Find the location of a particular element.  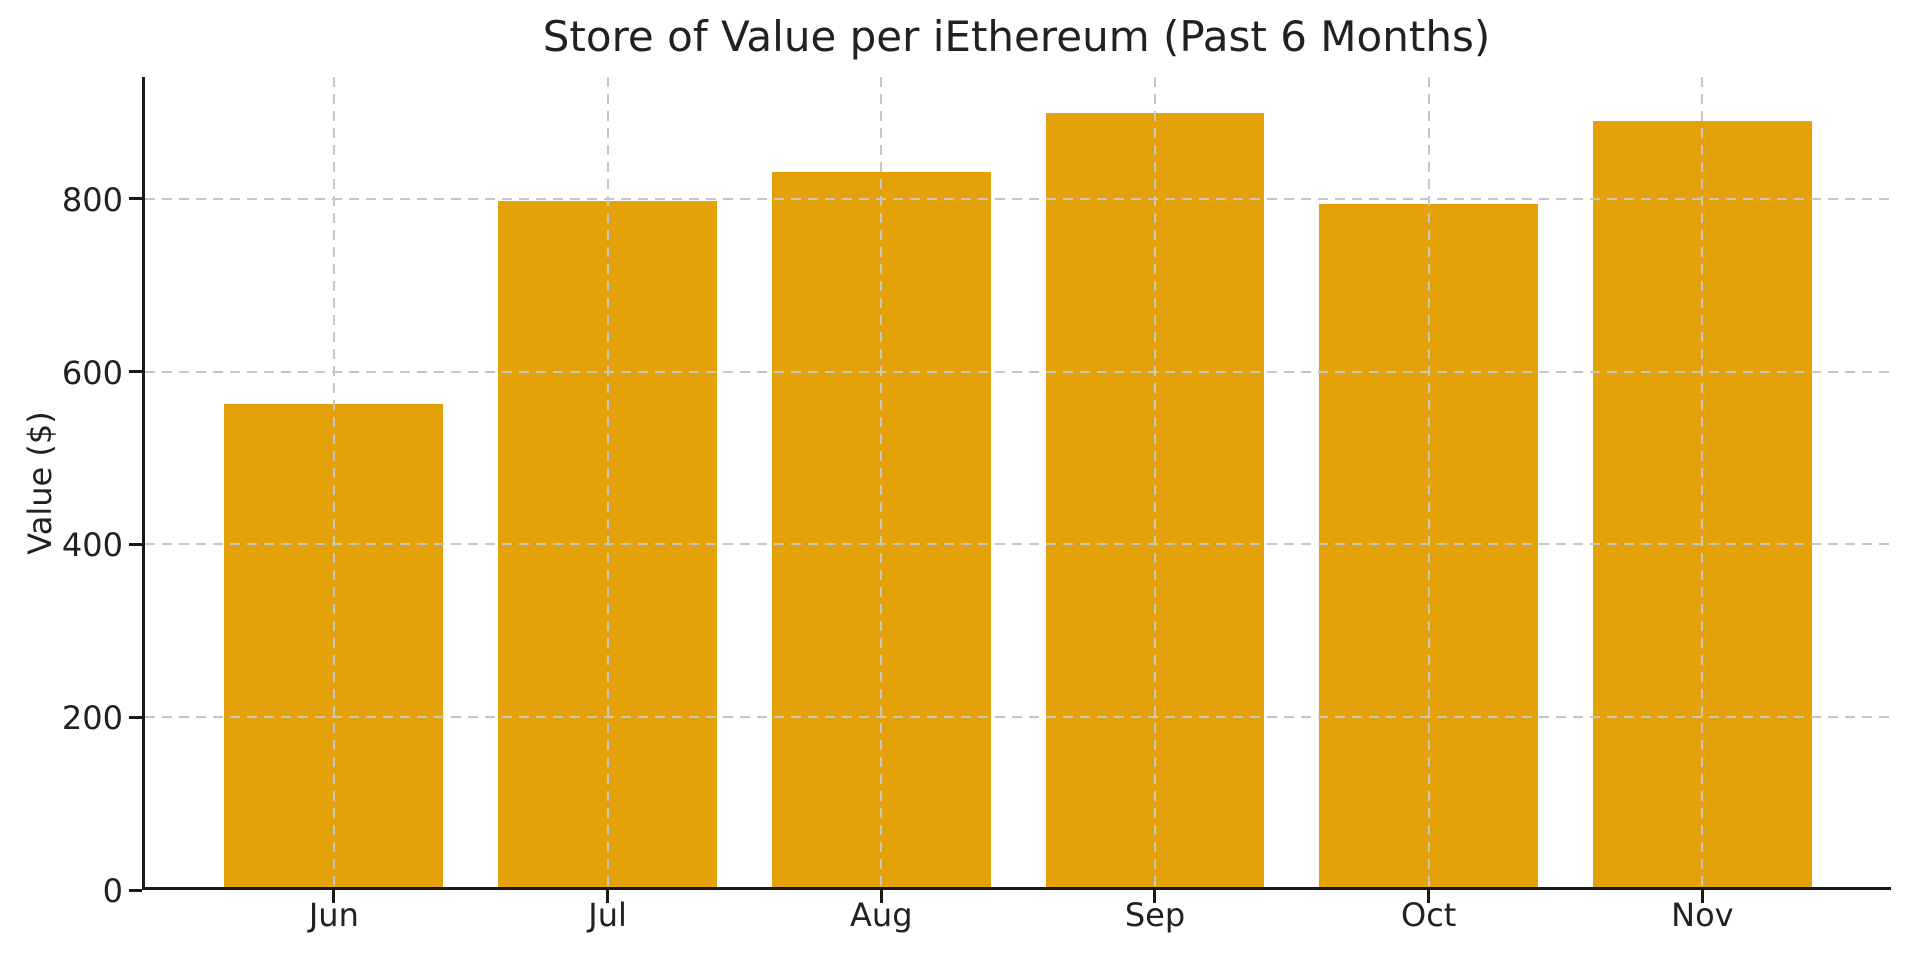

y-tick-label: 400 is located at coordinates (92, 545).